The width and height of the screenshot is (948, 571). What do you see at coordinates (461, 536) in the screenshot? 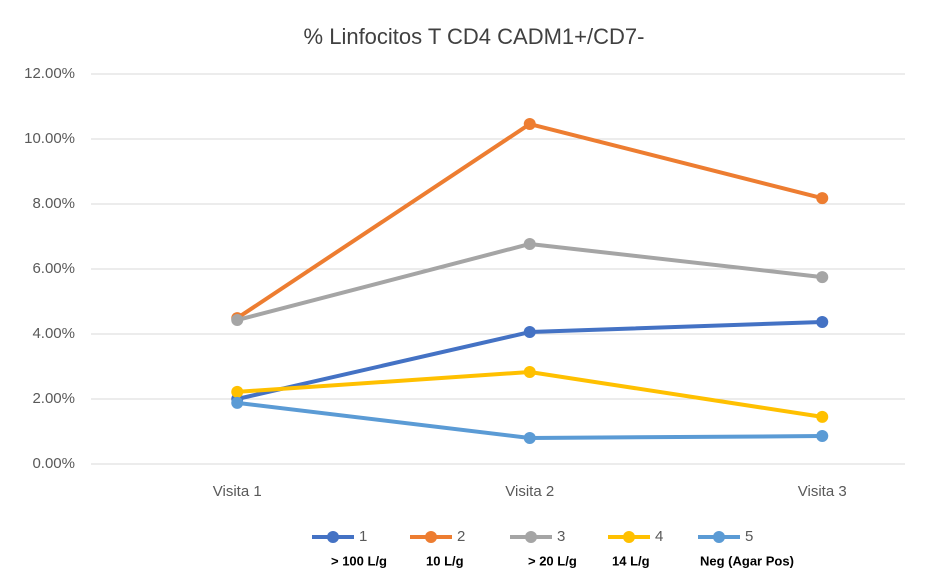
I see `legend-label: 2` at bounding box center [461, 536].